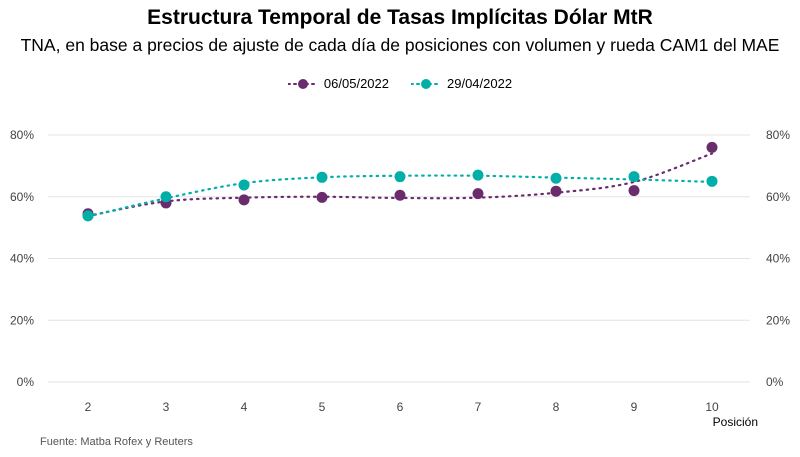 Image resolution: width=800 pixels, height=457 pixels. What do you see at coordinates (244, 407) in the screenshot?
I see `x-tick-label: 4` at bounding box center [244, 407].